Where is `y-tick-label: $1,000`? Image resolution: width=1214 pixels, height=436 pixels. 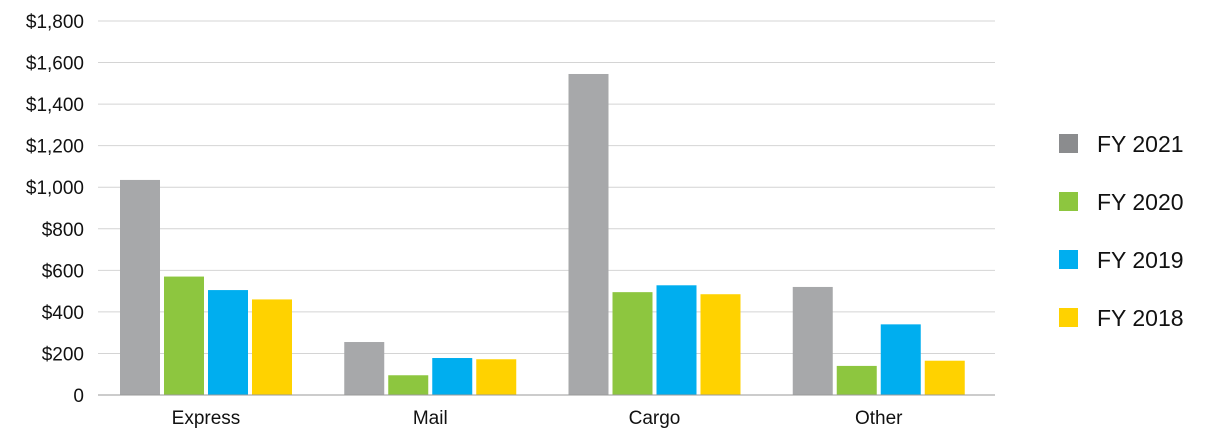 y-tick-label: $1,000 is located at coordinates (55, 188).